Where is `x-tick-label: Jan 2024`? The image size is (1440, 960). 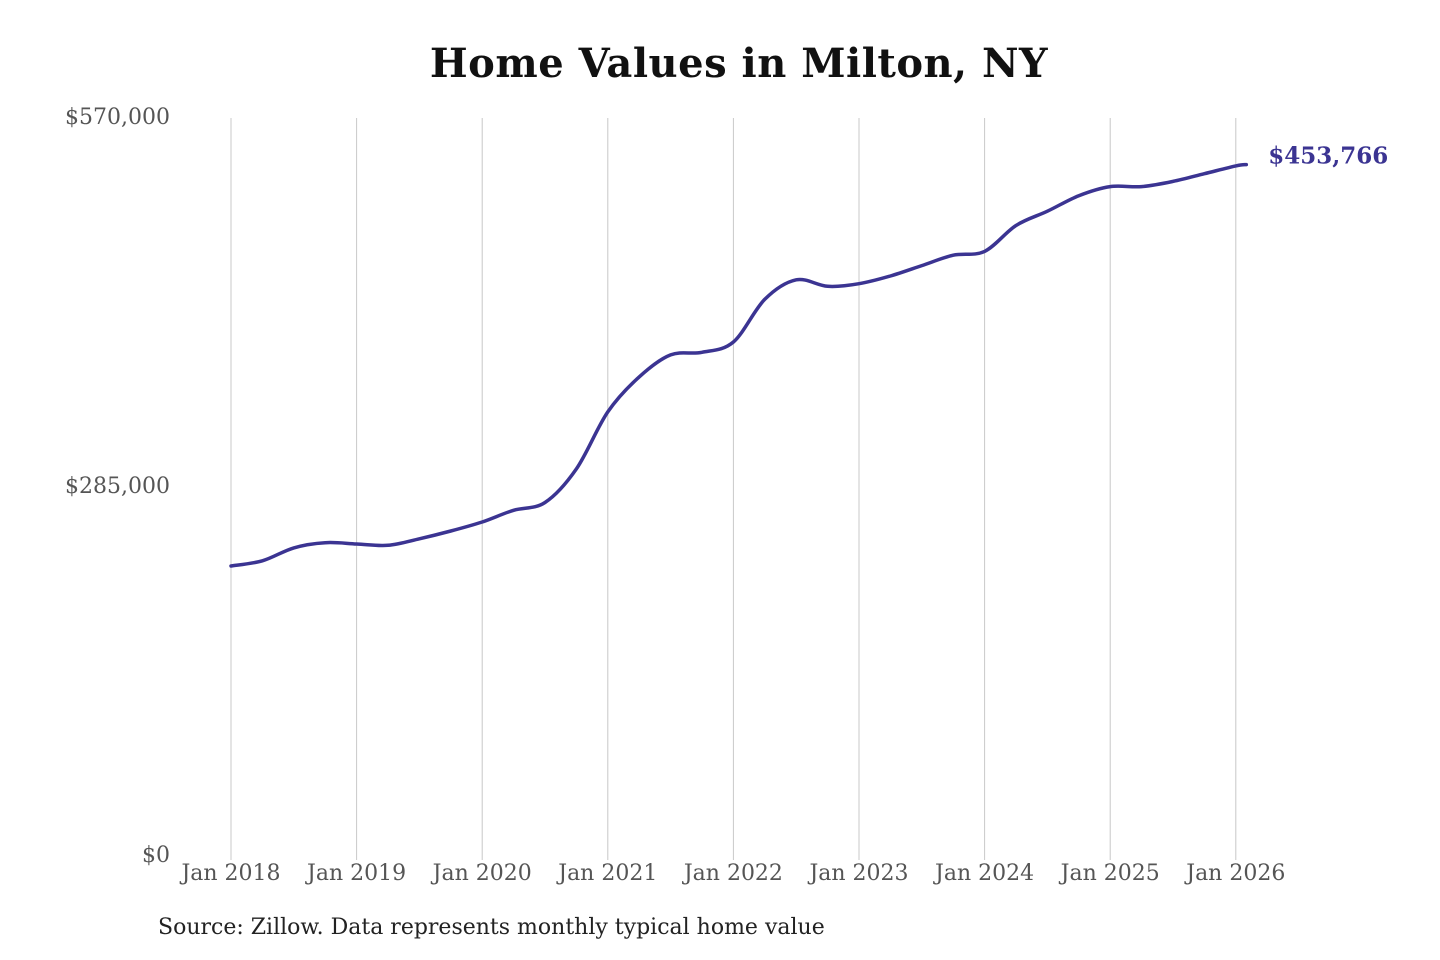 x-tick-label: Jan 2024 is located at coordinates (983, 873).